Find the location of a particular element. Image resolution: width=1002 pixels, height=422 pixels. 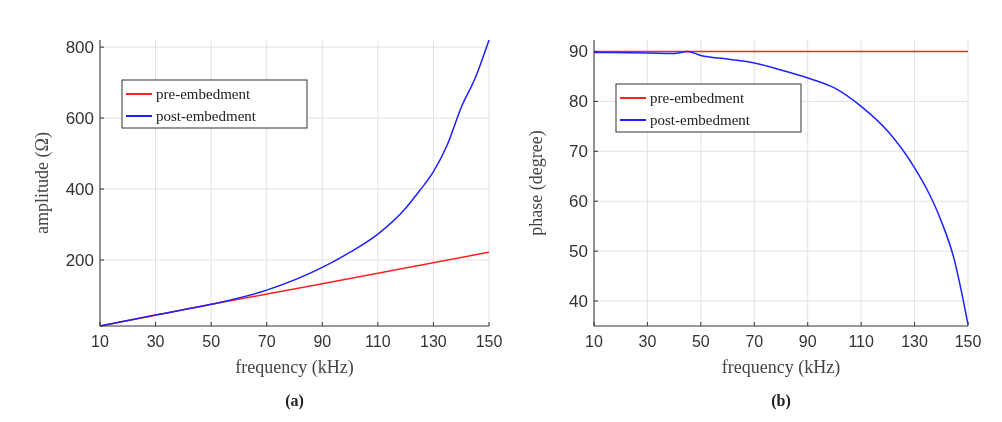

y-tick-label: 600 is located at coordinates (79, 119).